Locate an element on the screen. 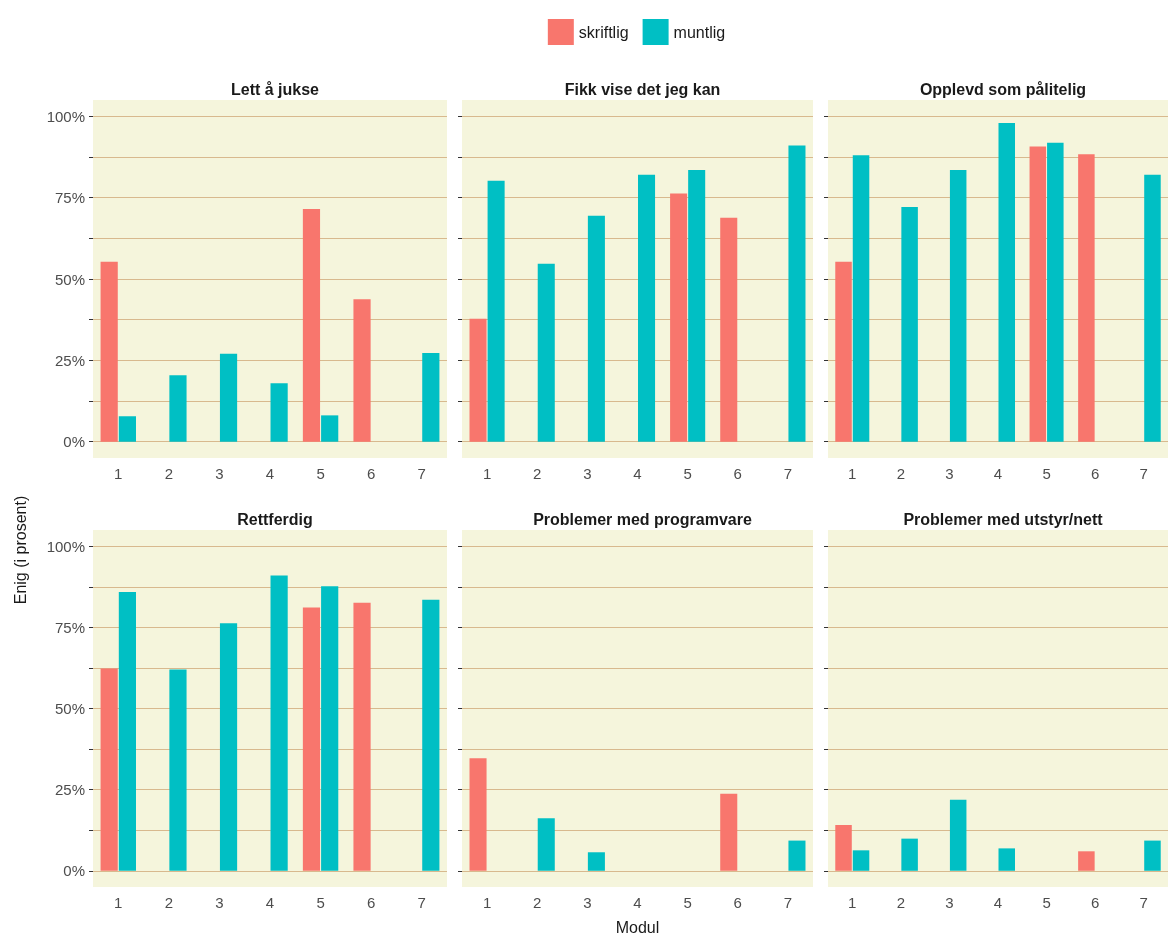 The width and height of the screenshot is (1170, 935). chart-title: Opplevd som pålitelig is located at coordinates (1003, 89).